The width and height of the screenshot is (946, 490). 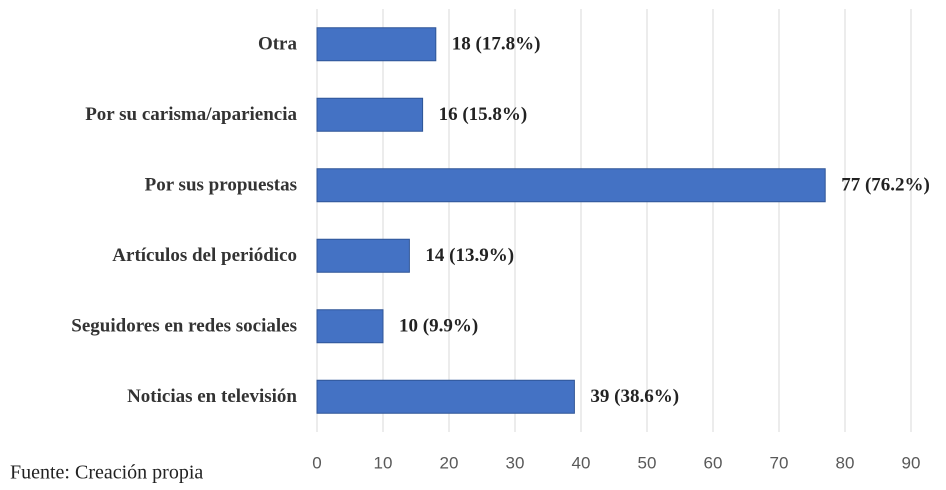 I want to click on value-label: 14 (13.9%), so click(x=469, y=255).